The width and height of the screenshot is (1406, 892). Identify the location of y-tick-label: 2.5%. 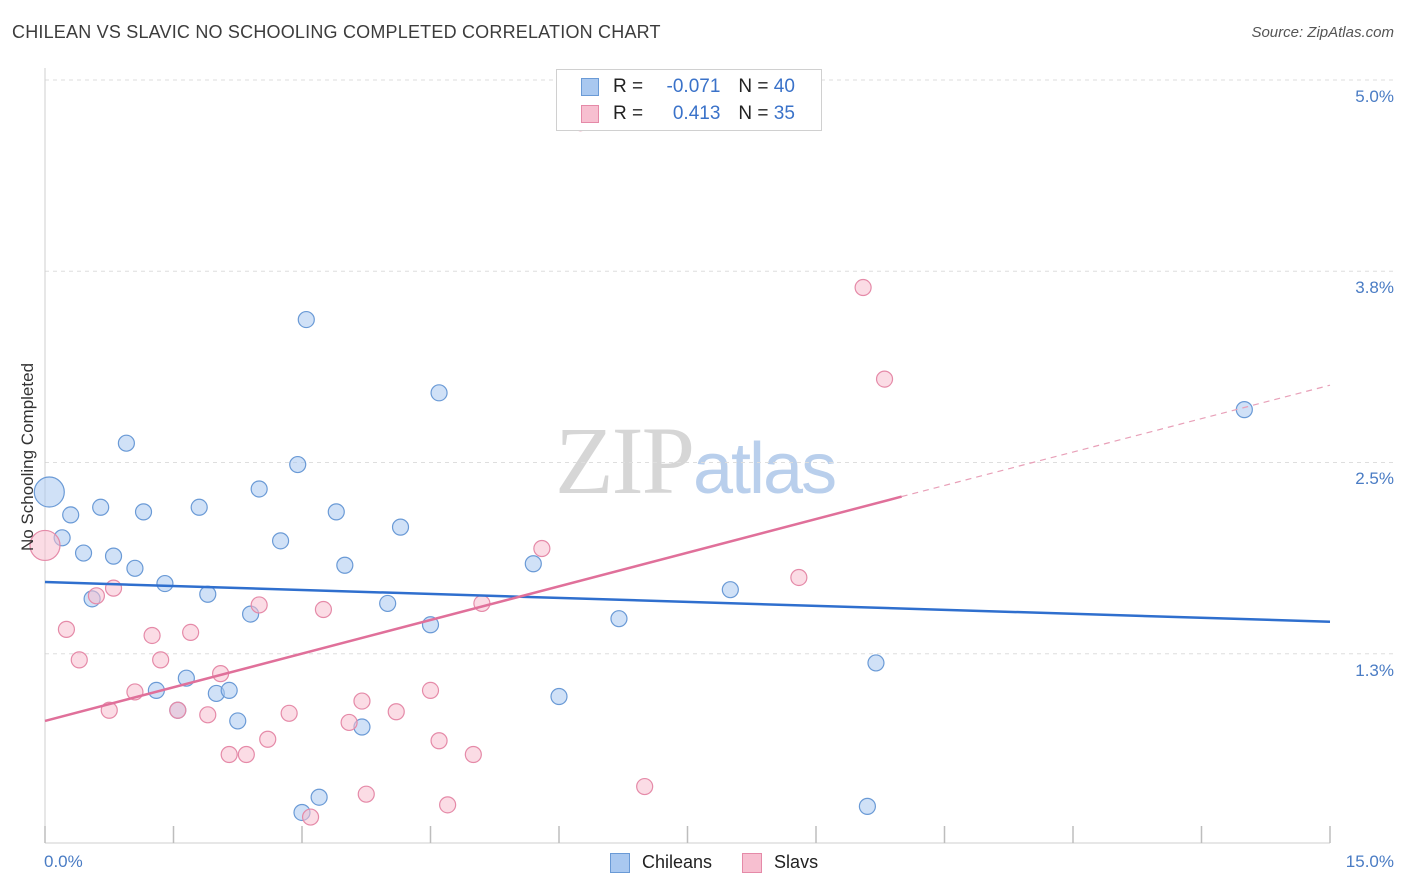
(1374, 478).